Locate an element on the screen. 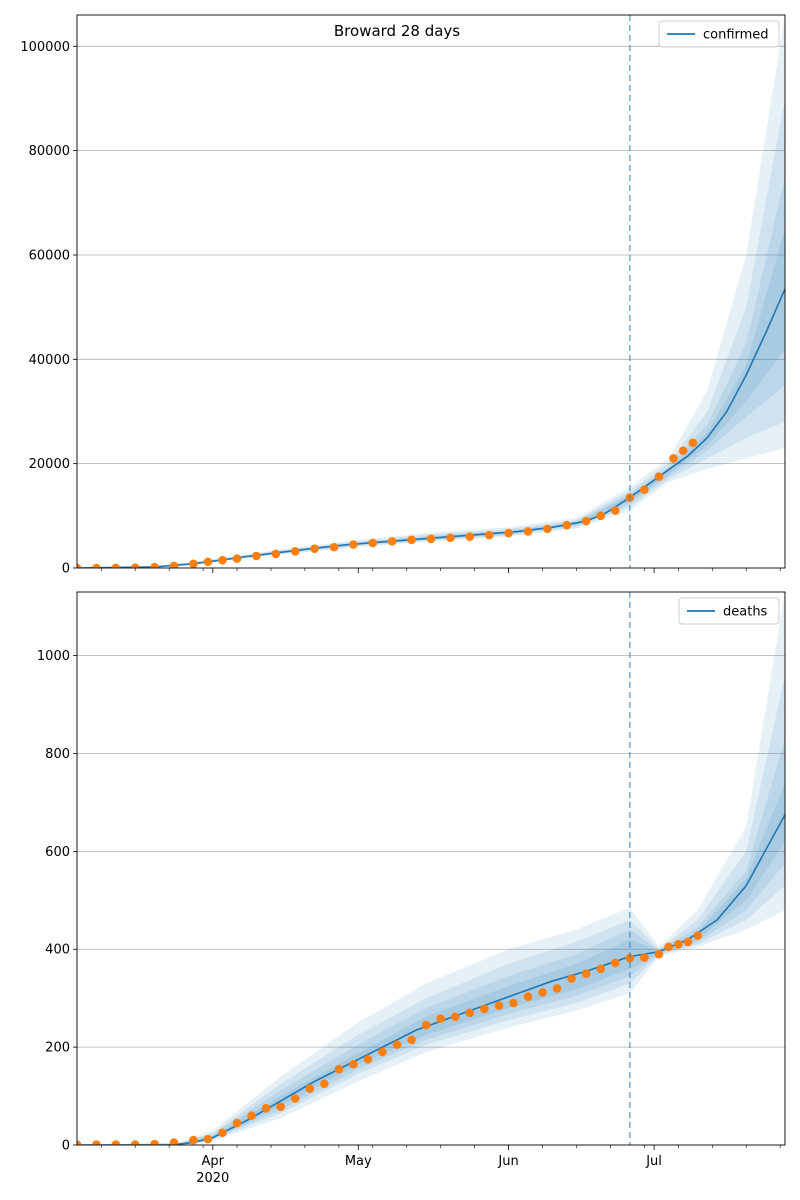  legend: confirmed is located at coordinates (719, 34).